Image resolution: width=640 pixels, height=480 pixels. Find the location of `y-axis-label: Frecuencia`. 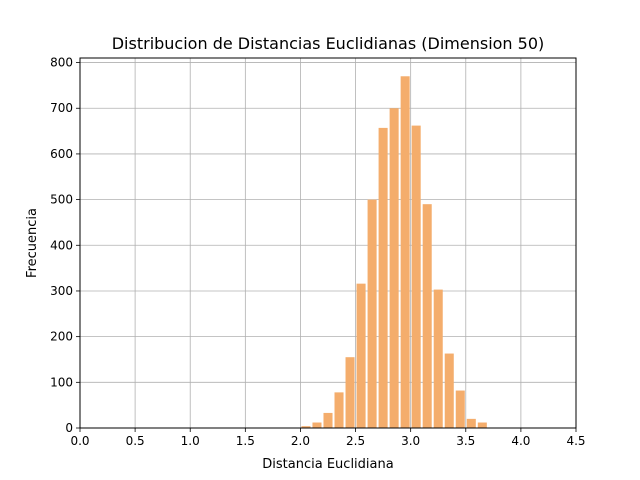

y-axis-label: Frecuencia is located at coordinates (32, 243).